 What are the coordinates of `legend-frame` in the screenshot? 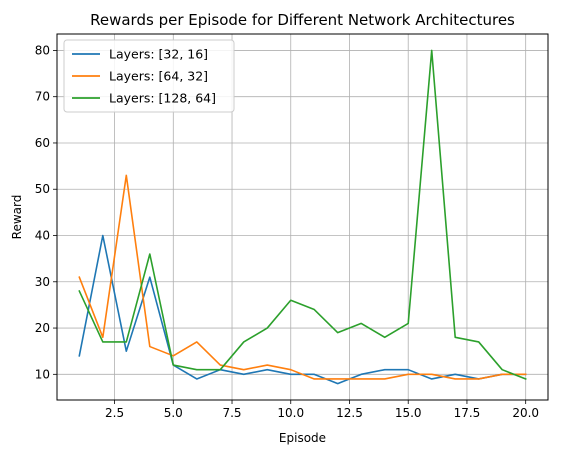 It's located at (149, 76).